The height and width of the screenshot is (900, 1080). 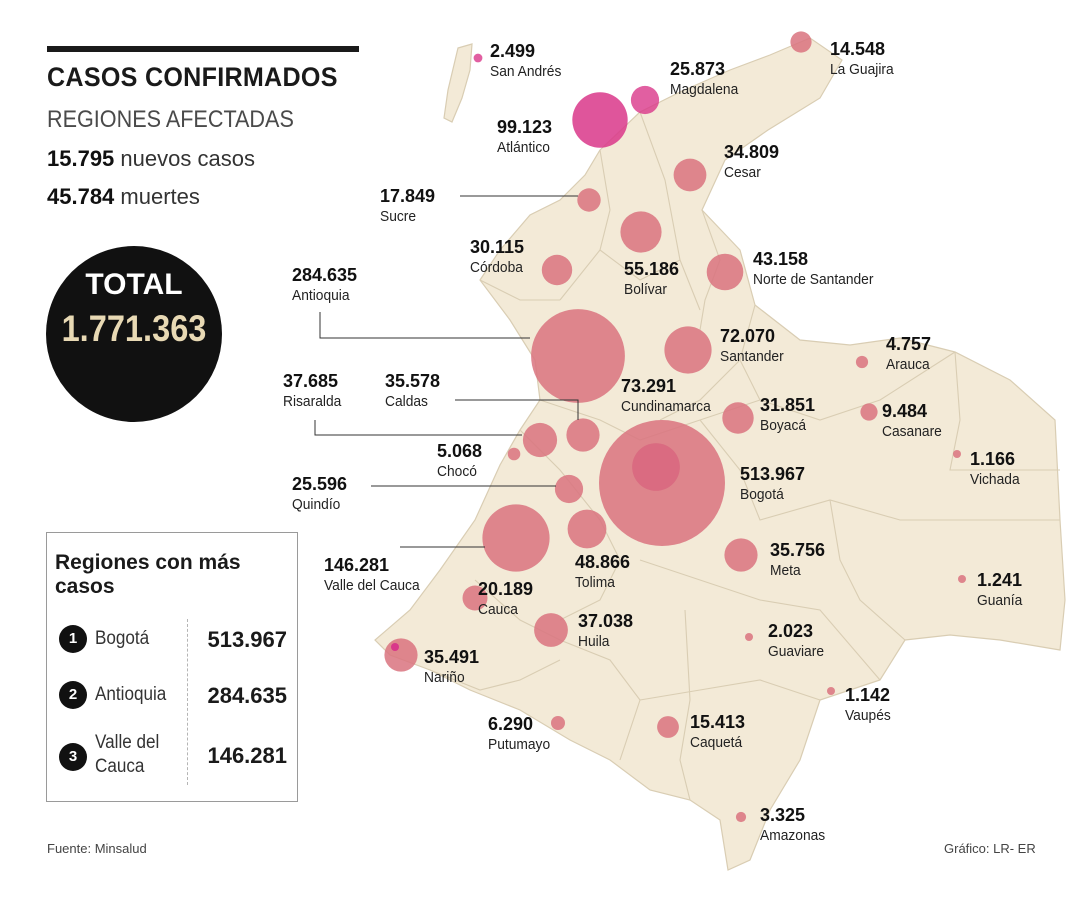 I want to click on bubble-santander, so click(x=688, y=350).